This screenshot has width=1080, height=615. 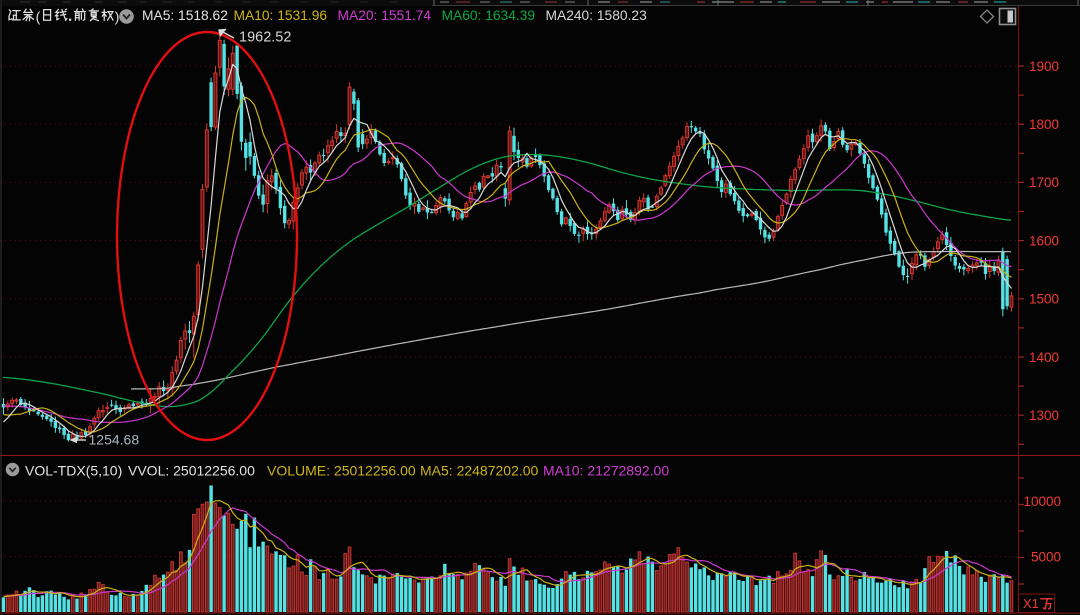 I want to click on svg-text: MA240: 1580.23, so click(x=597, y=15).